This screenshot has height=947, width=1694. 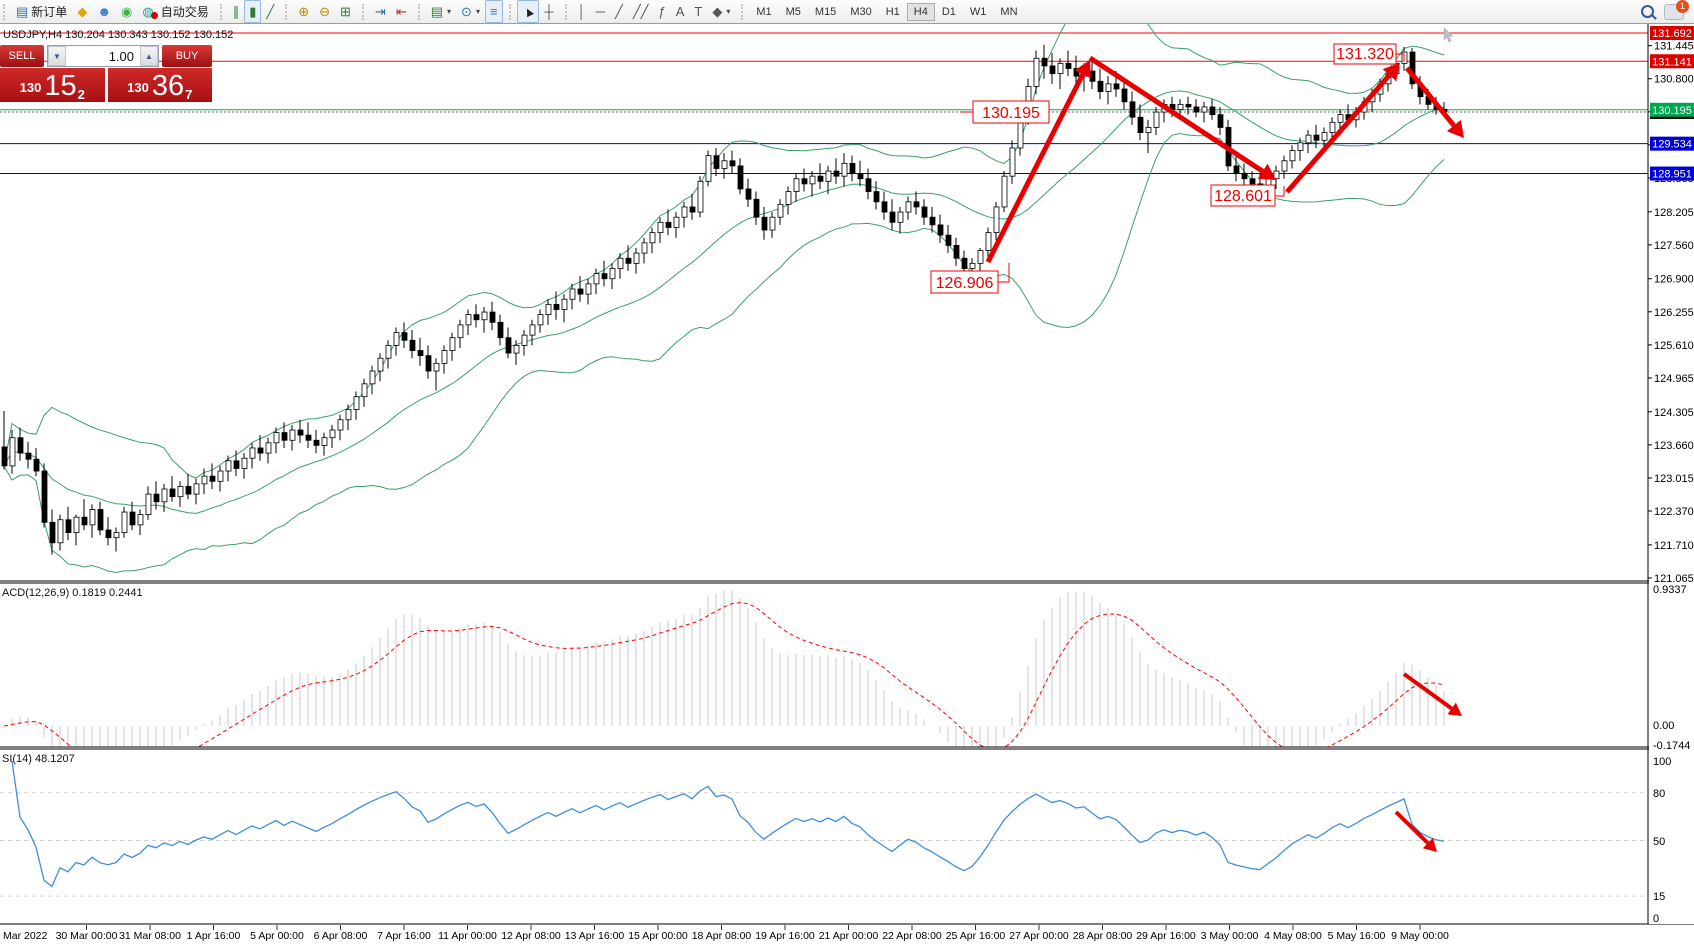 What do you see at coordinates (582, 11) in the screenshot?
I see `vertical-line-button: │` at bounding box center [582, 11].